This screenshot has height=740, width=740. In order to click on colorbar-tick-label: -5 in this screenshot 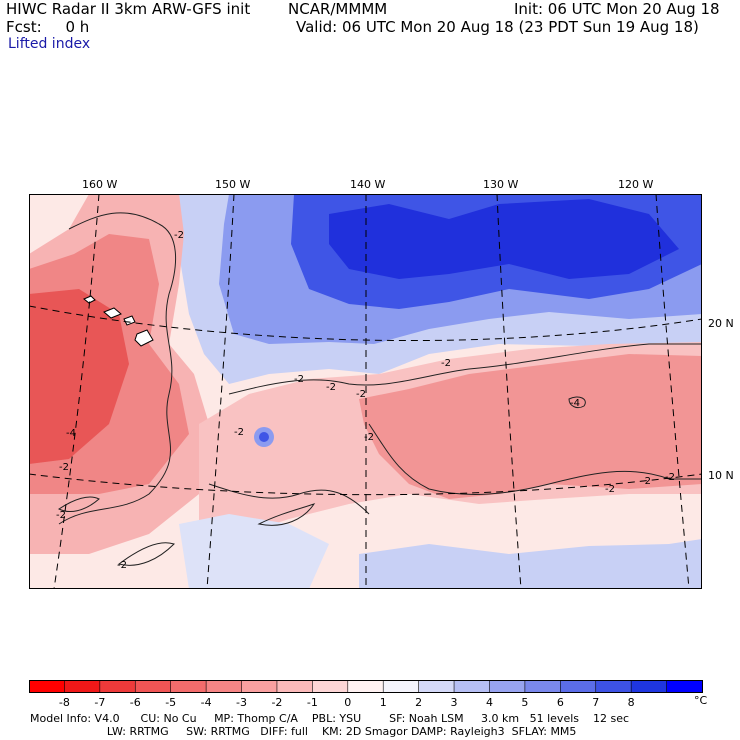, I will do `click(171, 702)`.